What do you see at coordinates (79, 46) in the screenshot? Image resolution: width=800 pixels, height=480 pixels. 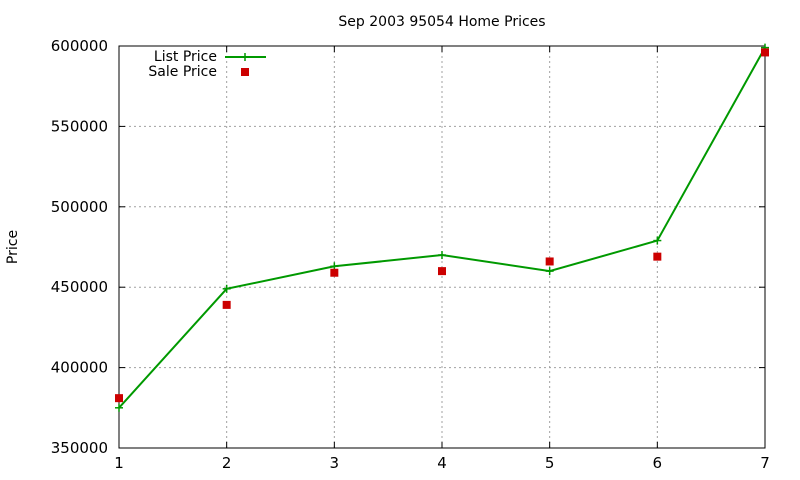 I see `y-tick-label: 600000` at bounding box center [79, 46].